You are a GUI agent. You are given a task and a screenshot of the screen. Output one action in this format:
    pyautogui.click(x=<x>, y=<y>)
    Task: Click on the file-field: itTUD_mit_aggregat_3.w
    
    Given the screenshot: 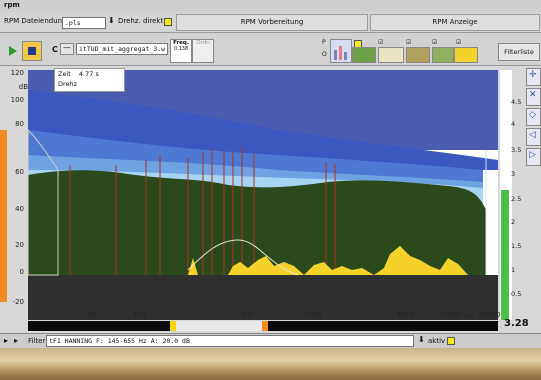 What is the action you would take?
    pyautogui.click(x=122, y=49)
    